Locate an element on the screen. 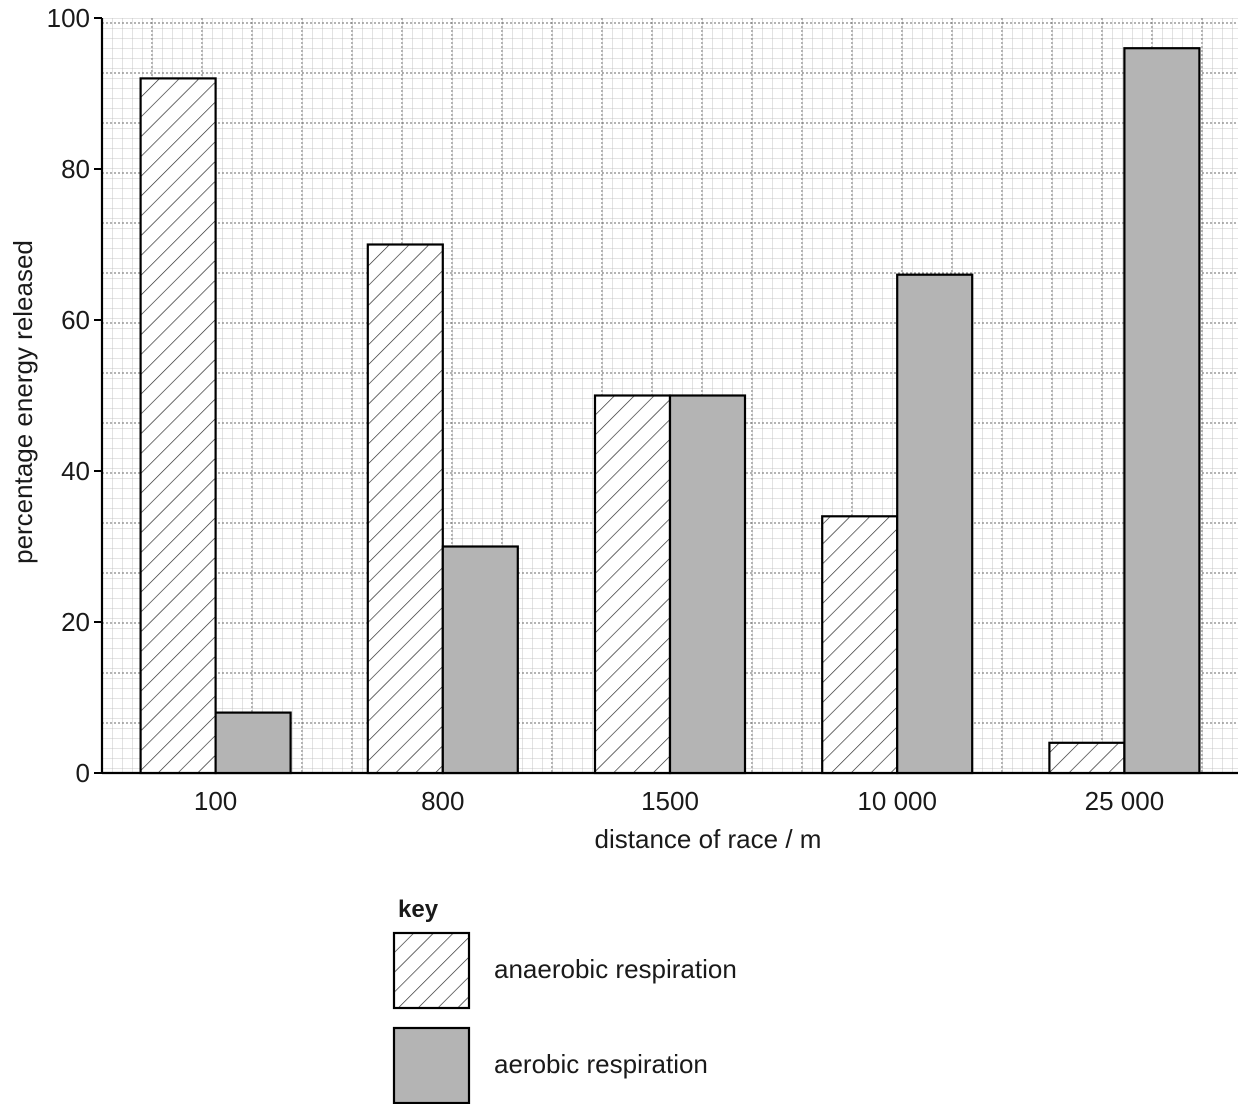 The height and width of the screenshot is (1104, 1240). legend-label: anaerobic respiration is located at coordinates (615, 969).